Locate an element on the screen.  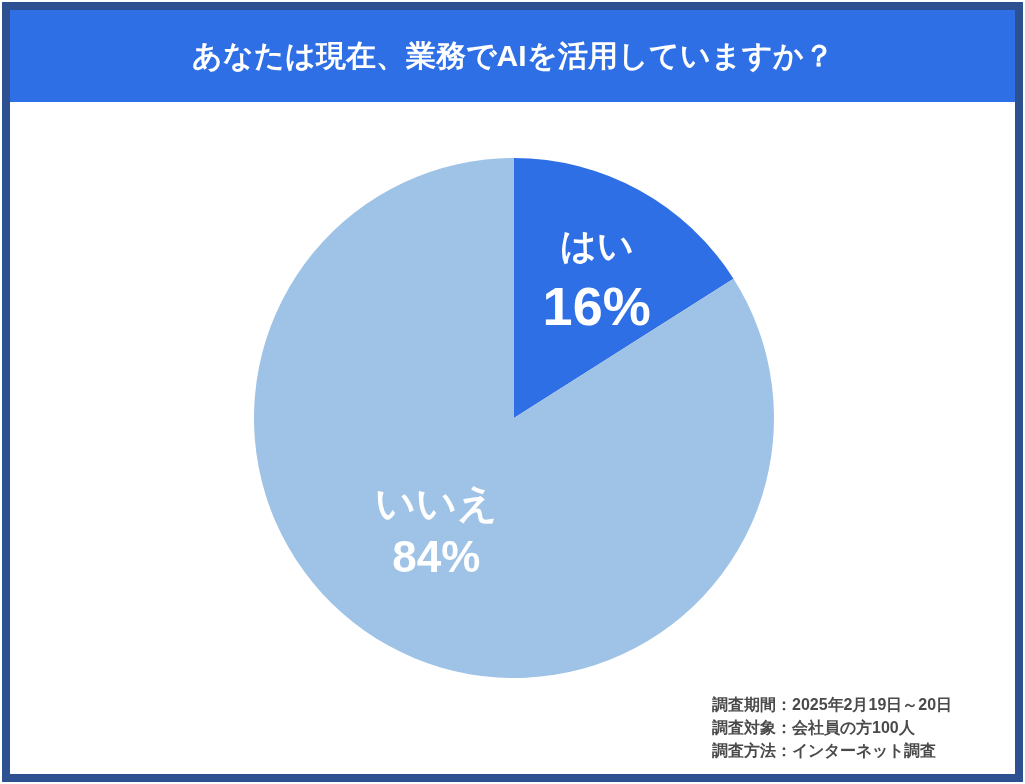
text: 調査対象：会社員の方100人 is located at coordinates (814, 727).